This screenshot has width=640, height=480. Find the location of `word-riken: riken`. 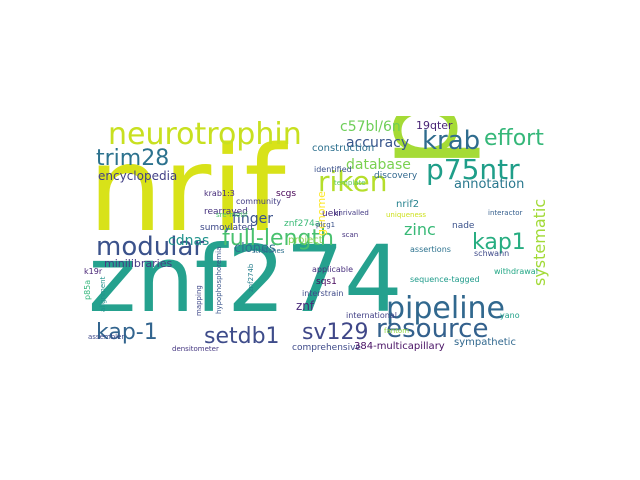

word-riken: riken is located at coordinates (353, 181).